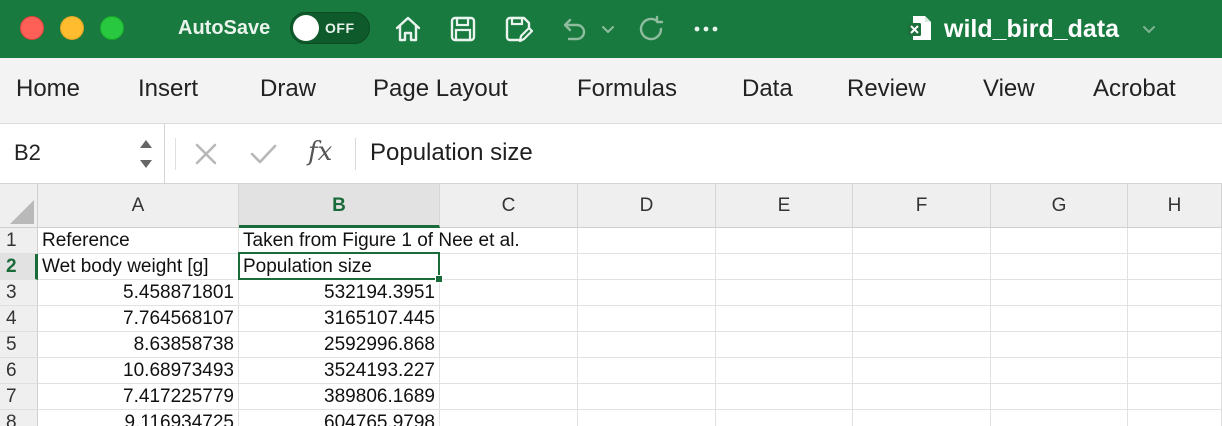 The width and height of the screenshot is (1222, 426). I want to click on cell-f2, so click(922, 267).